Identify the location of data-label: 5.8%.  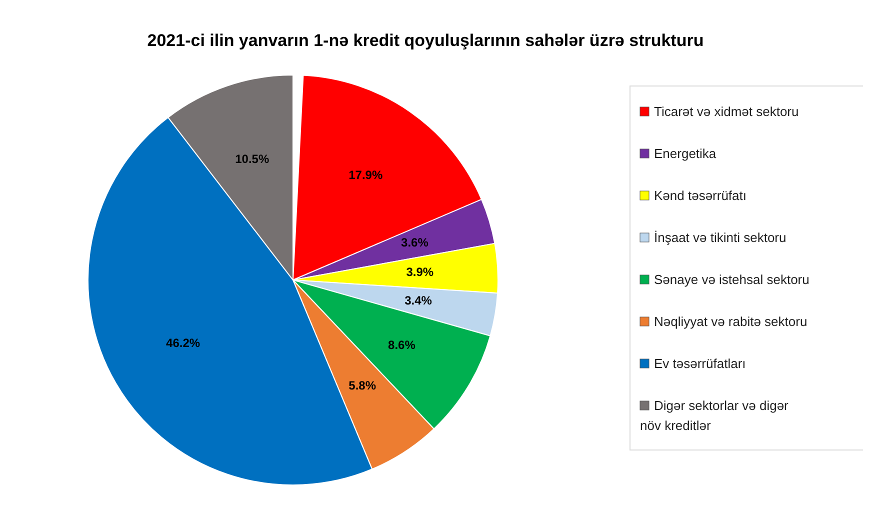
(362, 385).